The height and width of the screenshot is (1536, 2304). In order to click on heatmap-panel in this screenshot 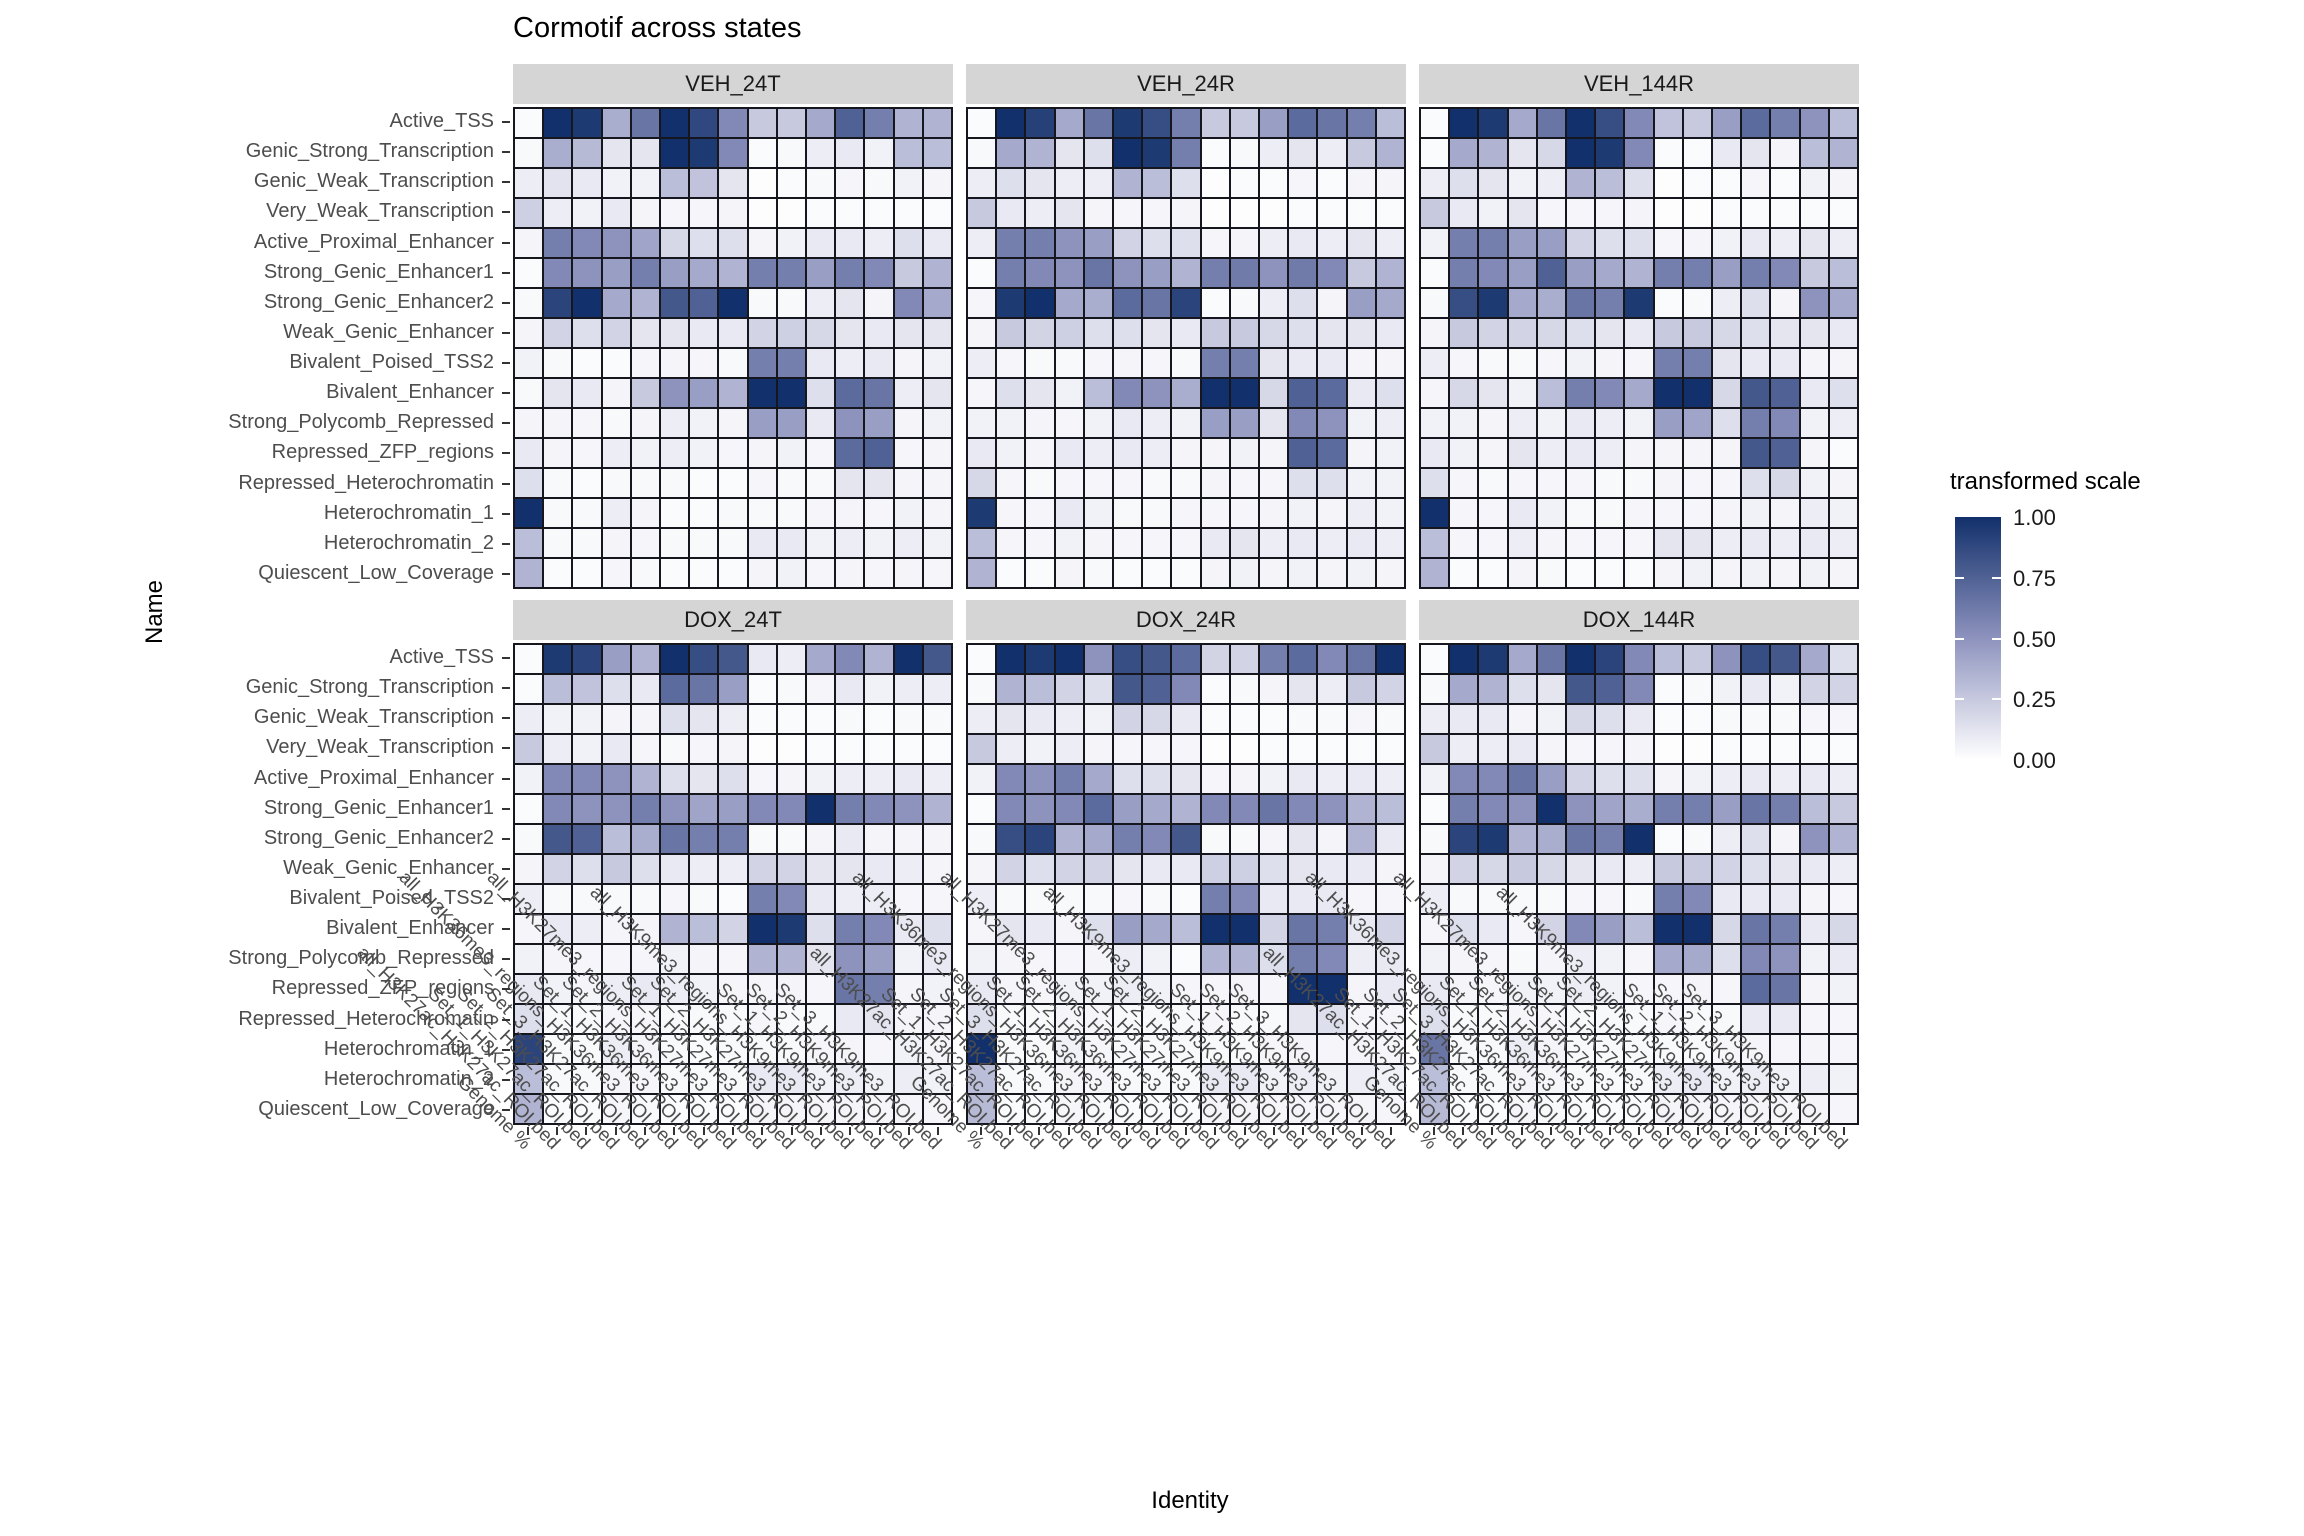, I will do `click(1639, 348)`.